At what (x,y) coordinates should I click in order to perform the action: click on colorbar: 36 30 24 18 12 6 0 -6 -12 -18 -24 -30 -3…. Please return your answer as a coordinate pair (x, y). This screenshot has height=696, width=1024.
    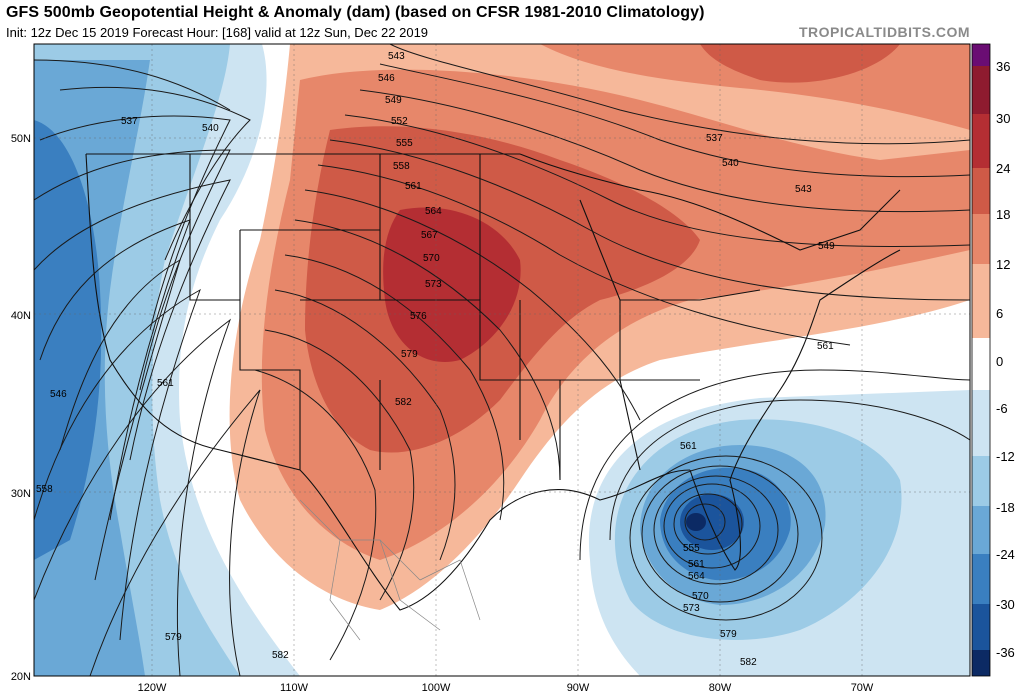
    Looking at the image, I should click on (993, 360).